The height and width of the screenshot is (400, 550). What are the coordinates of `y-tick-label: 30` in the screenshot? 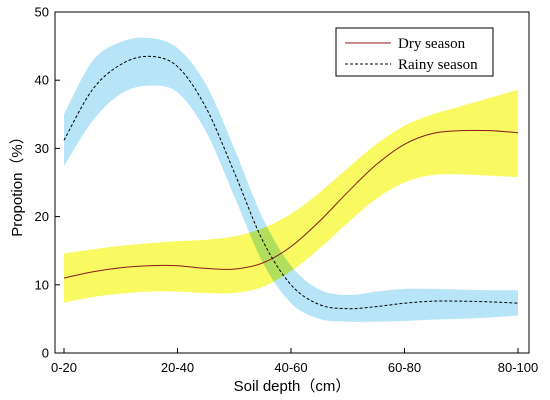 It's located at (42, 148).